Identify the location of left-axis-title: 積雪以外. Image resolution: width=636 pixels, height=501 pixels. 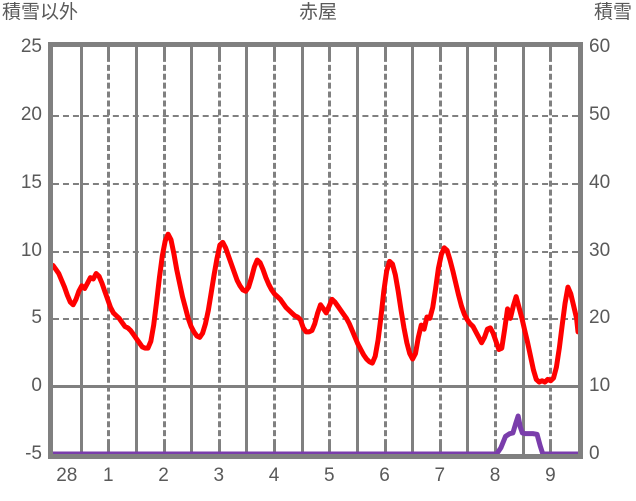
(40, 12).